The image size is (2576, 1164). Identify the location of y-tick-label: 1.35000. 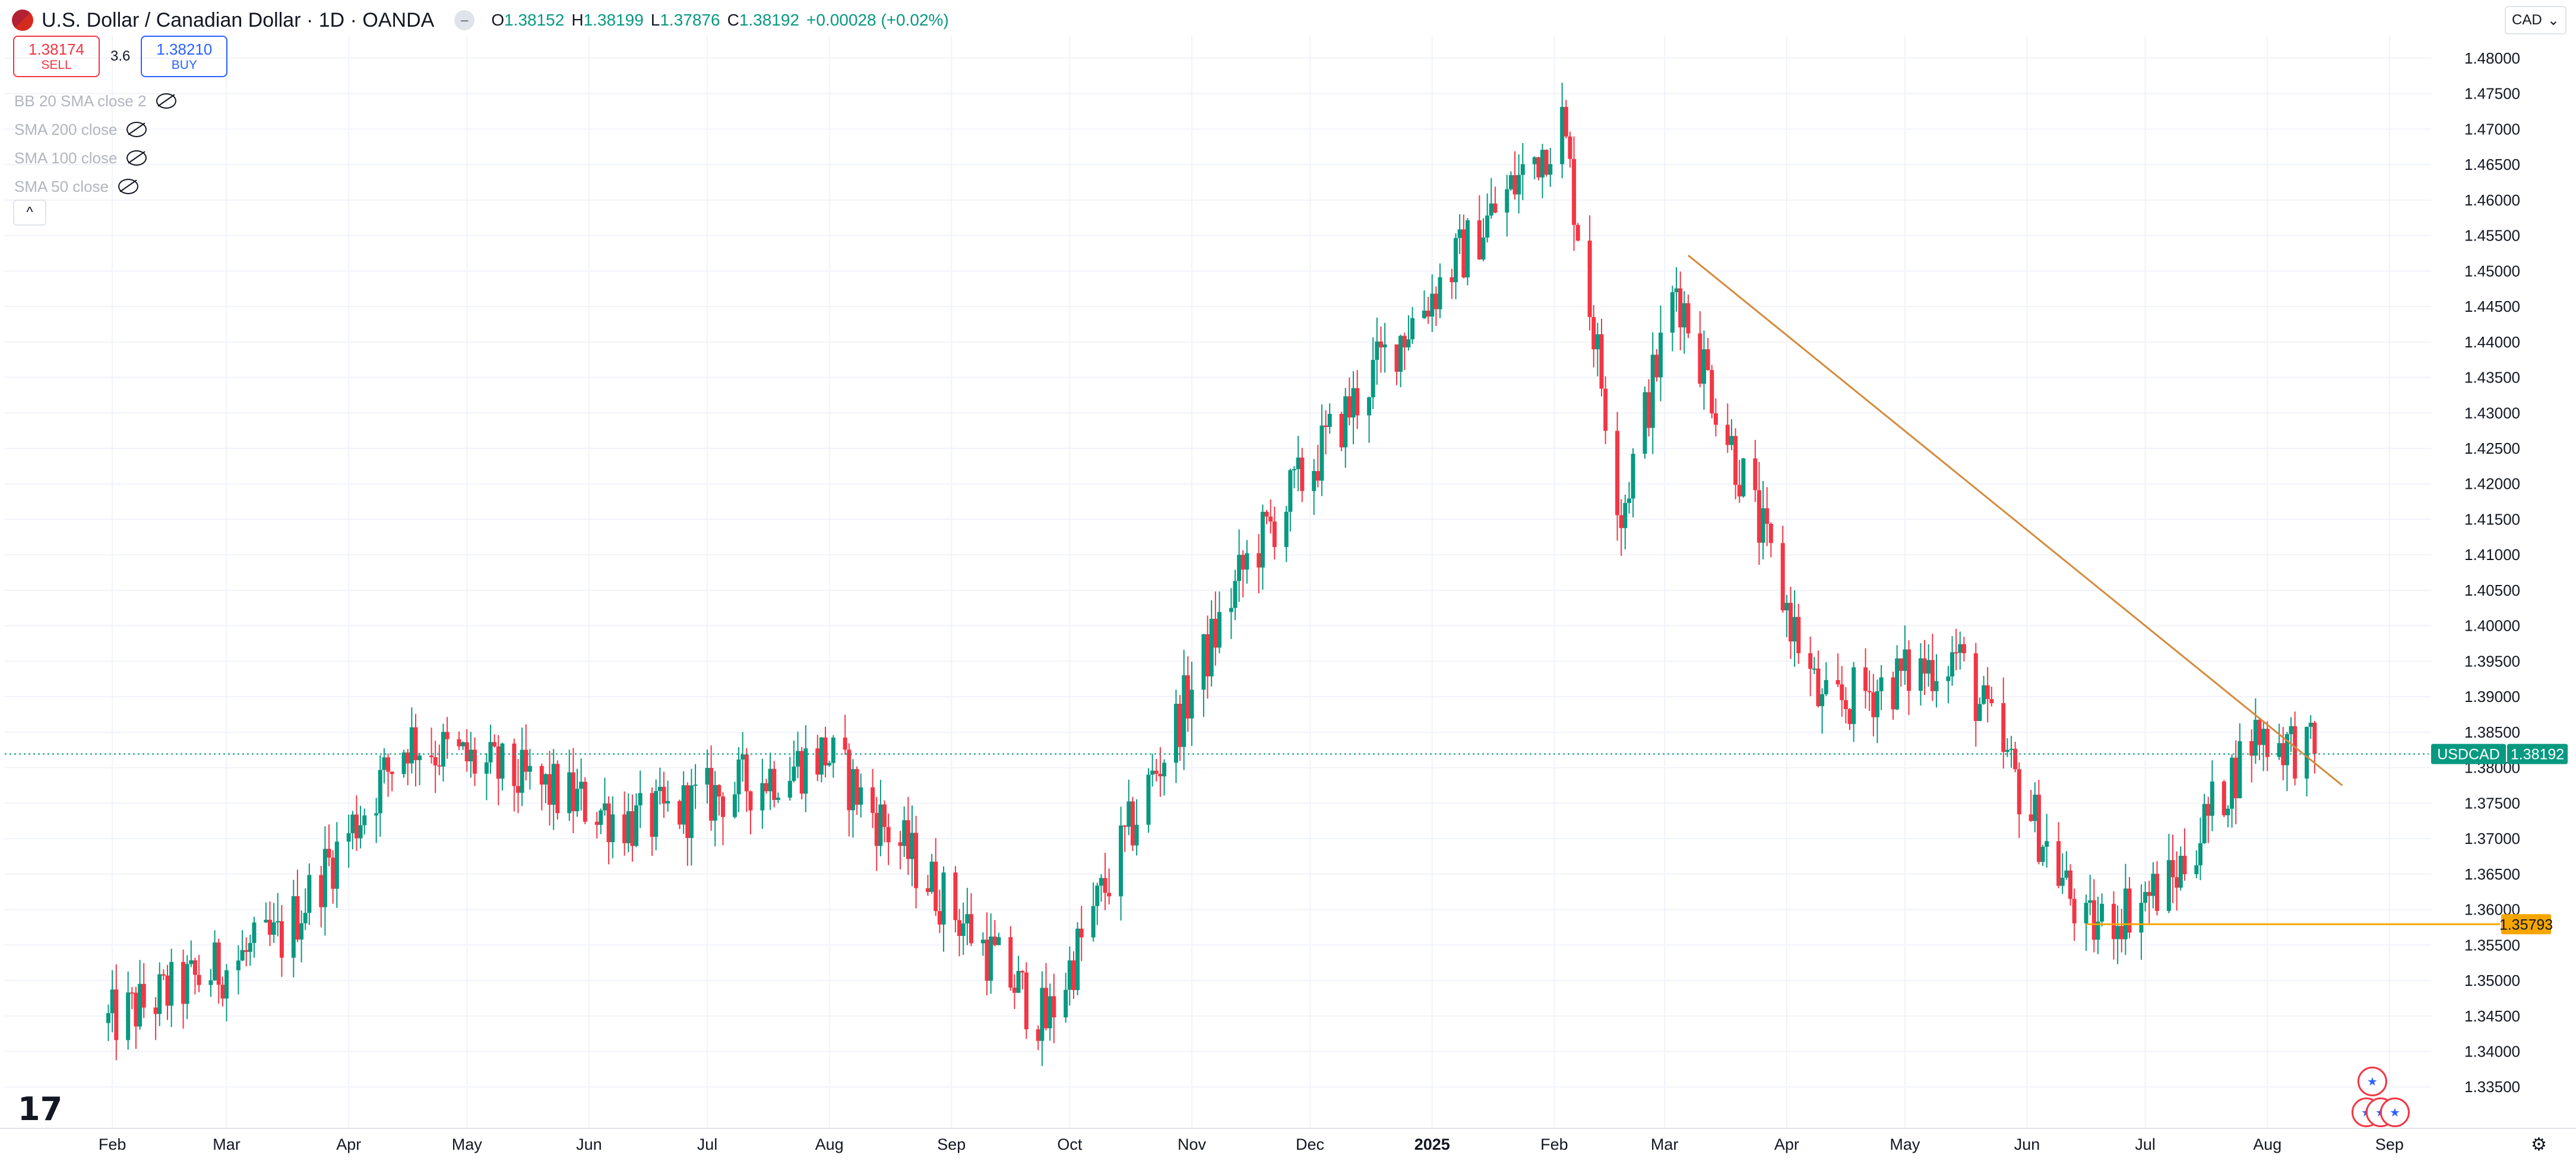
(2492, 980).